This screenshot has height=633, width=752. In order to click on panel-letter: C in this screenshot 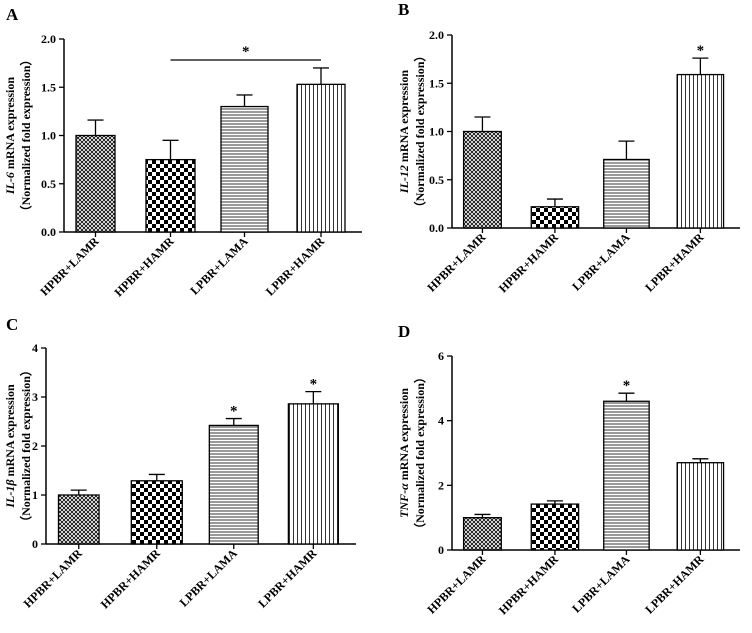, I will do `click(12, 324)`.